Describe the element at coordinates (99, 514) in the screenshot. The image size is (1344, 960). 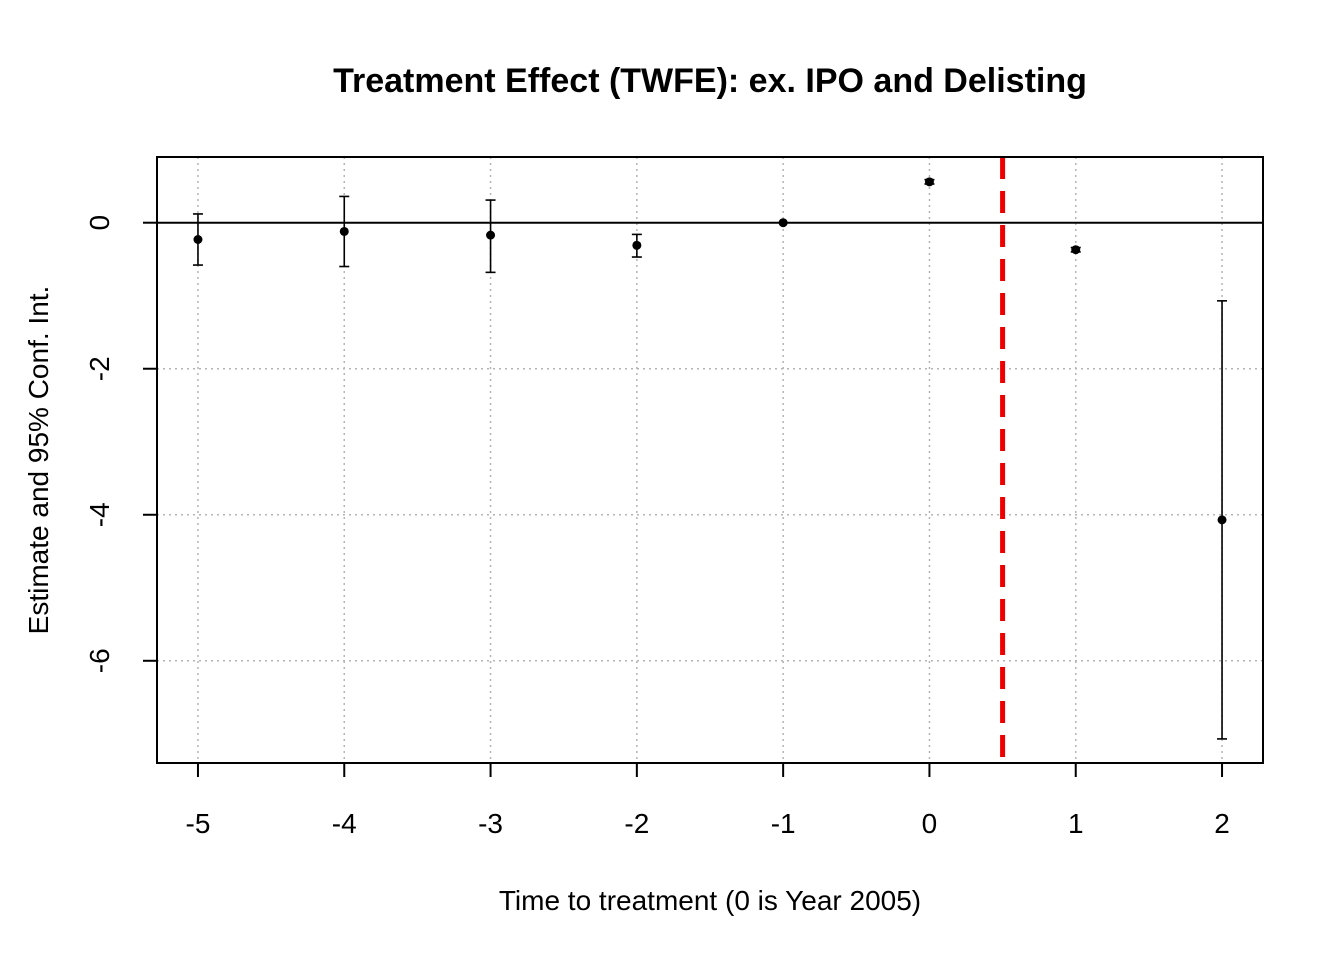
I see `y-tick-label: -4` at that location.